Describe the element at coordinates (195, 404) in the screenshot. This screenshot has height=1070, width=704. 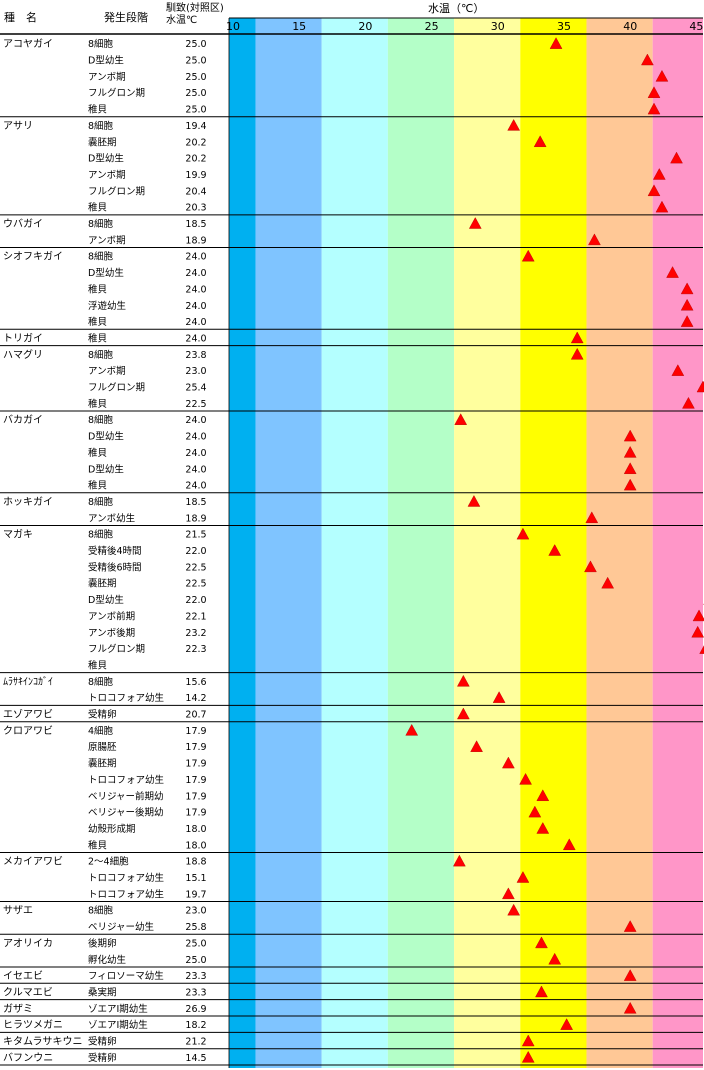
I see `control-temp-value: 22.5` at that location.